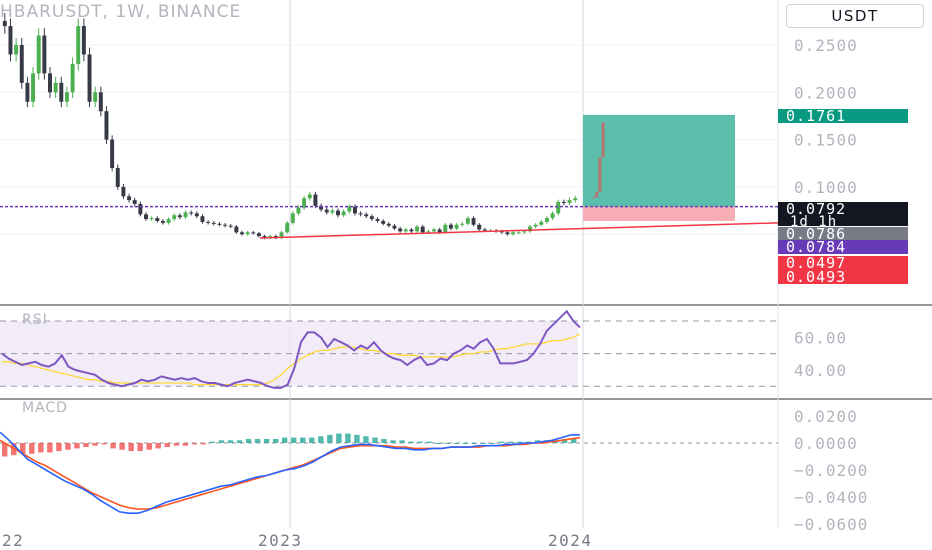  Describe the element at coordinates (826, 443) in the screenshot. I see `macd-tick-label: 0.0000` at that location.